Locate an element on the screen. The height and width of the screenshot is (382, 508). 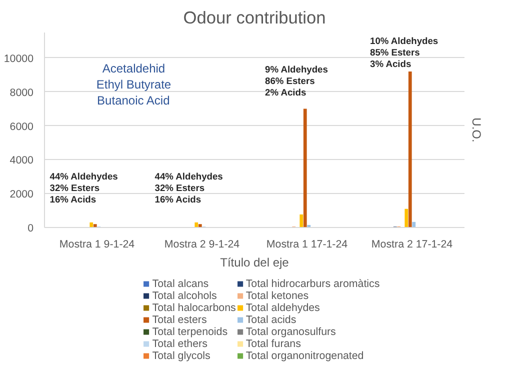
y-tick-label: 8000 is located at coordinates (22, 92).